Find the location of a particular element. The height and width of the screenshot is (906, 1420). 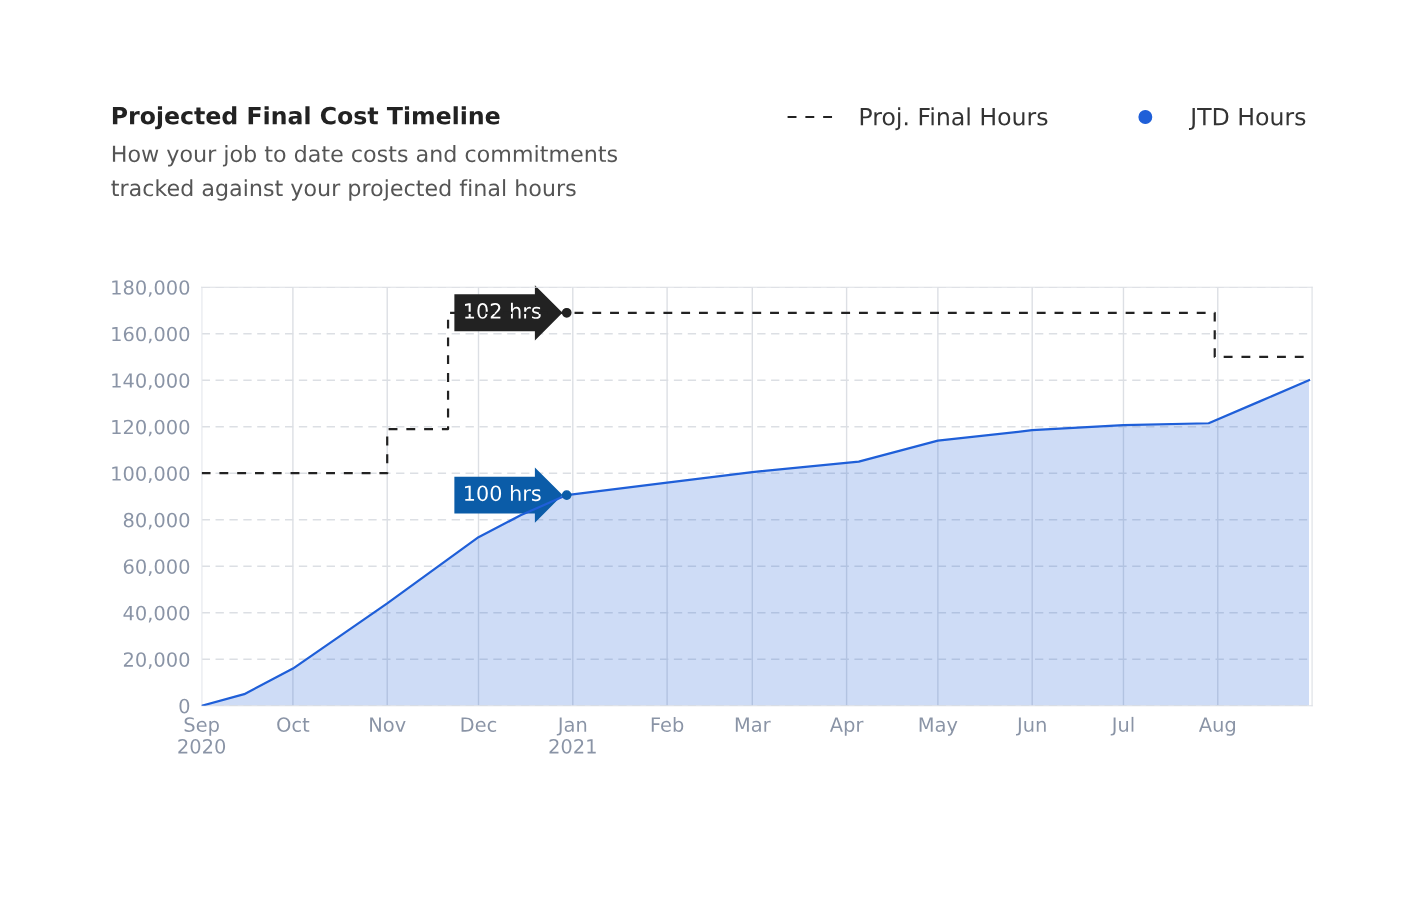

x-tick-label: Nov is located at coordinates (388, 724).